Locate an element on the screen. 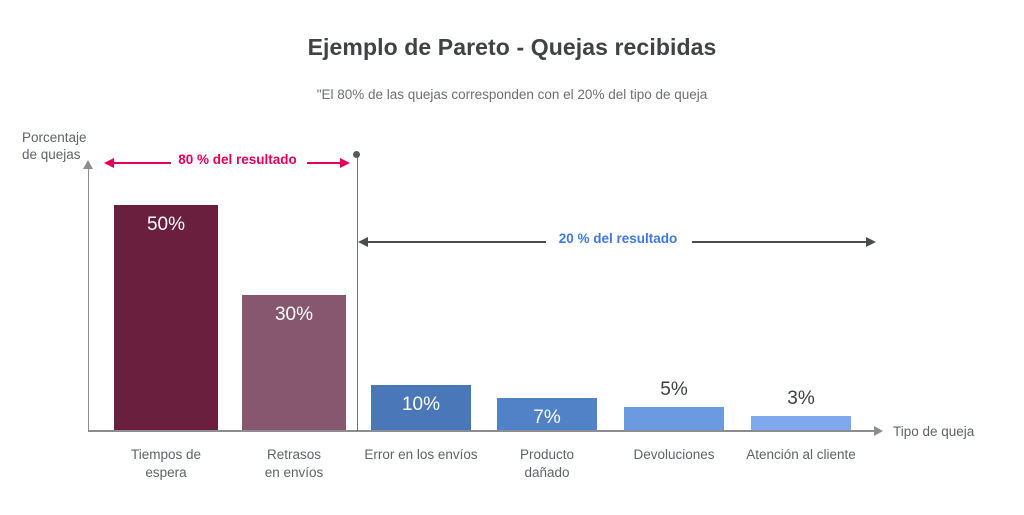  annotation-20-percent: 20 % del resultado is located at coordinates (618, 242).